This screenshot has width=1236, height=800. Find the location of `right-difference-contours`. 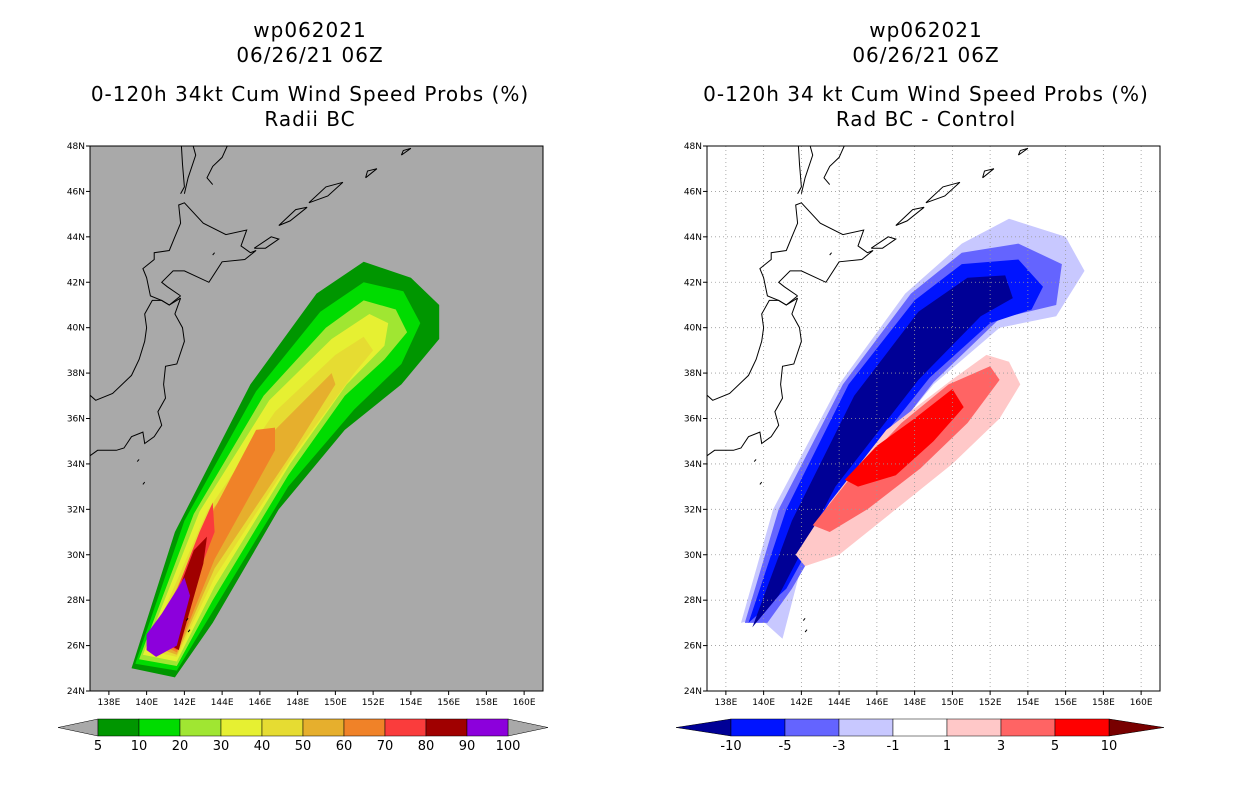

right-difference-contours is located at coordinates (913, 428).